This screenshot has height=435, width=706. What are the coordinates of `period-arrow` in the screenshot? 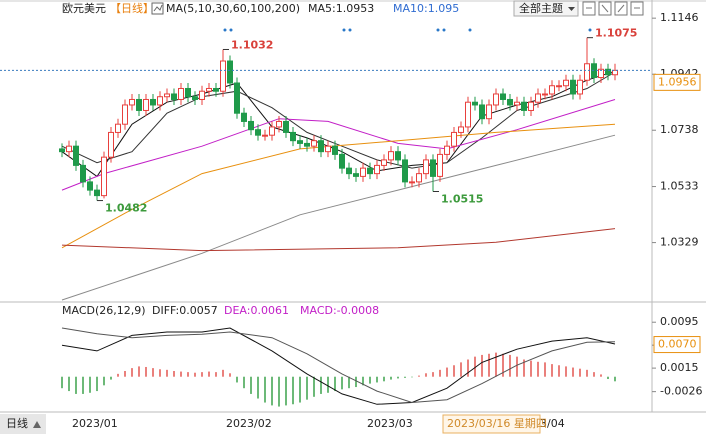 It's located at (37, 424).